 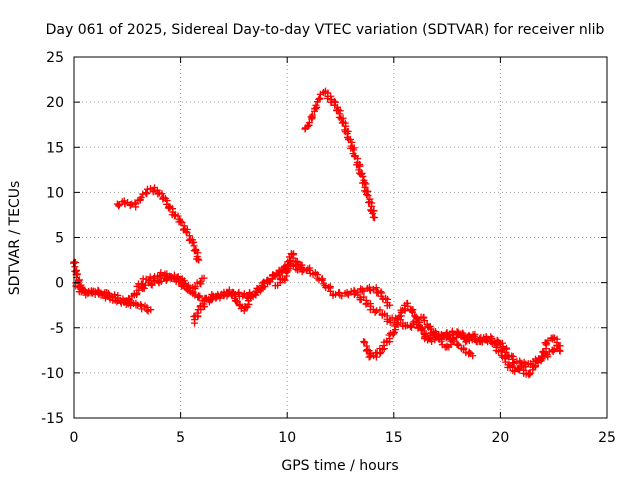 What do you see at coordinates (57, 329) in the screenshot?
I see `y-tick-label: -5` at bounding box center [57, 329].